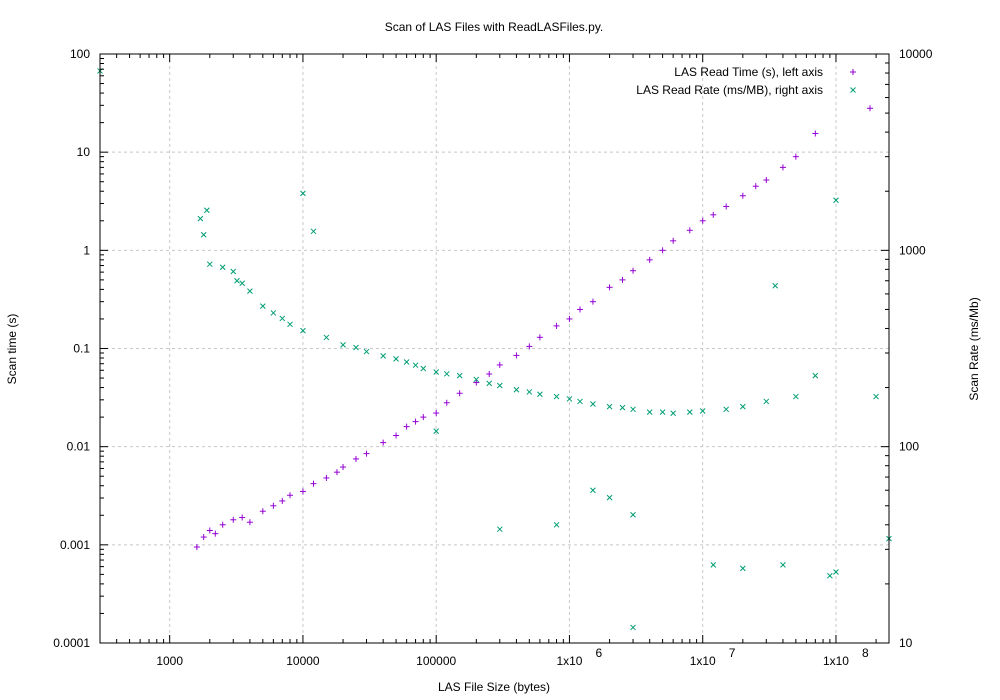 This screenshot has width=1000, height=700. Describe the element at coordinates (80, 54) in the screenshot. I see `y-tick-label: 100` at that location.